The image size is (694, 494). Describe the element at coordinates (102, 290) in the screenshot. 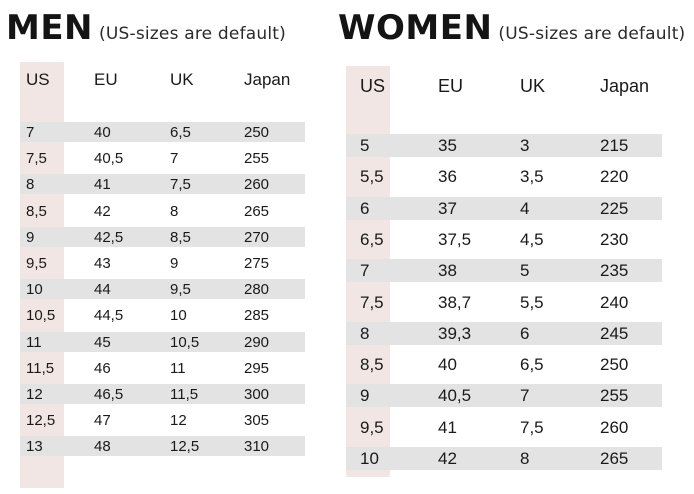

I see `men-cell-eu: 44` at that location.